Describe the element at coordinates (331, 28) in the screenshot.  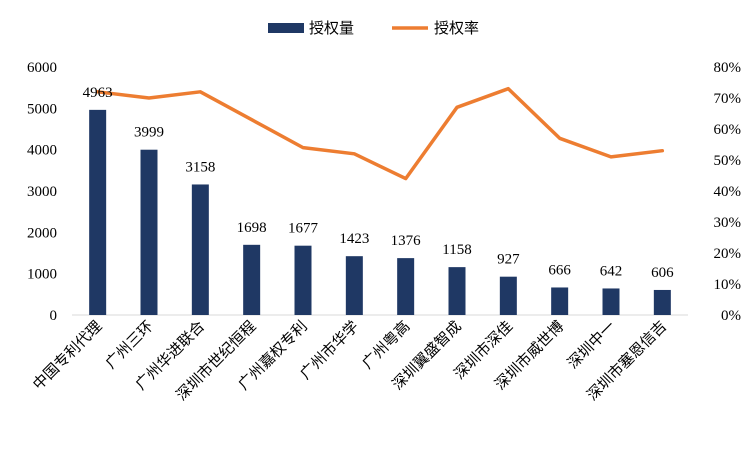
I see `legend-label-bar: 授权量` at that location.